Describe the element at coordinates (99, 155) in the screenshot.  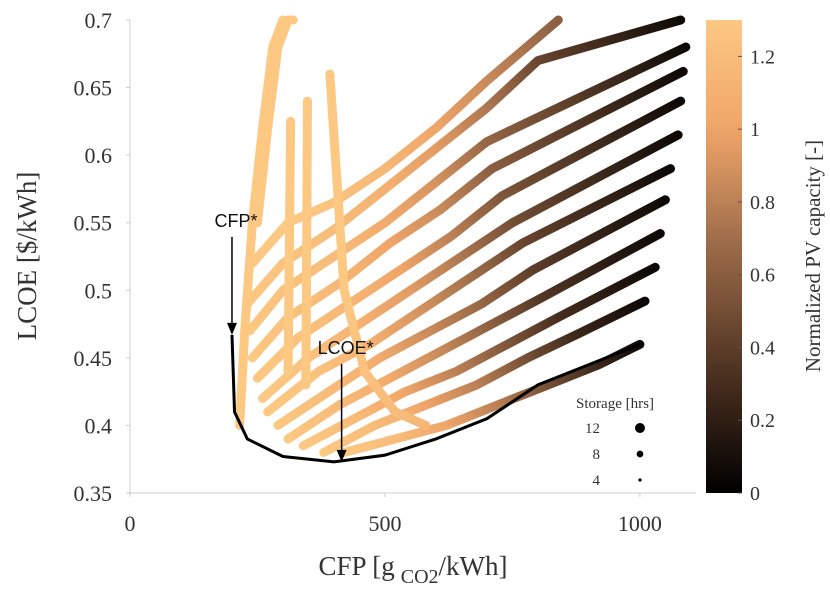
I see `y-tick-label: 0.6` at that location.